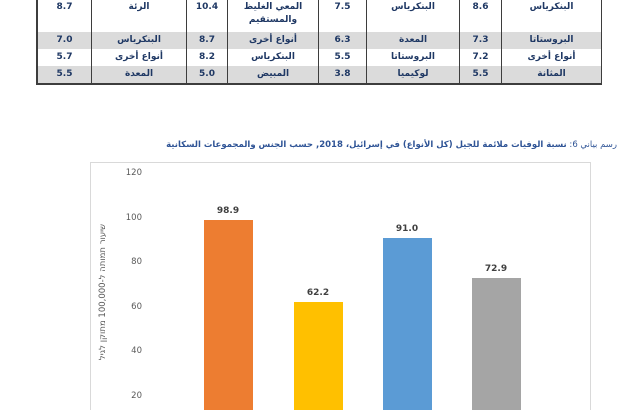 The image size is (642, 410). What do you see at coordinates (273, 74) in the screenshot?
I see `table-label-cell: المبيض` at bounding box center [273, 74].